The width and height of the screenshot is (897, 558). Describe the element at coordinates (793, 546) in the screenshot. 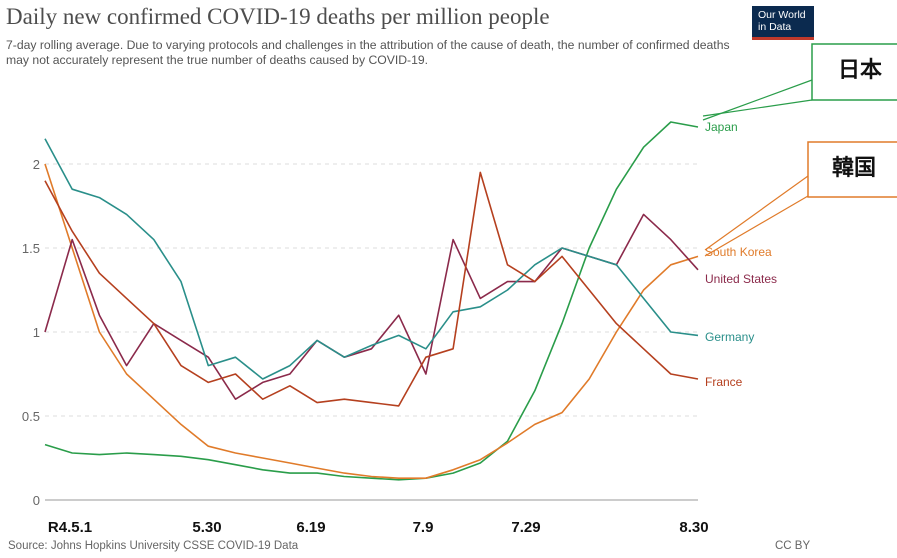

I see `license-note: CC BY` at that location.